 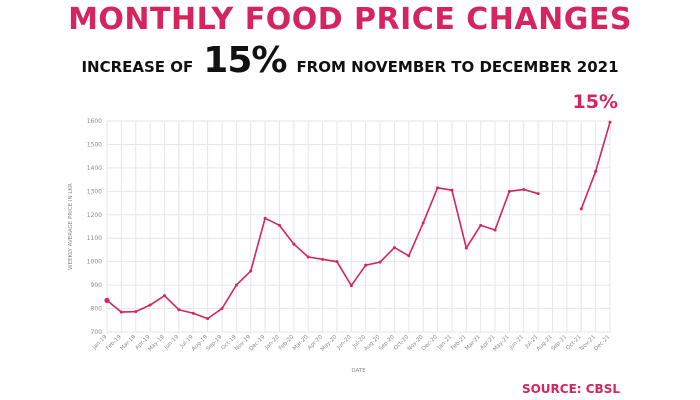 I want to click on x-tick-label: Dec-20, so click(x=430, y=343).